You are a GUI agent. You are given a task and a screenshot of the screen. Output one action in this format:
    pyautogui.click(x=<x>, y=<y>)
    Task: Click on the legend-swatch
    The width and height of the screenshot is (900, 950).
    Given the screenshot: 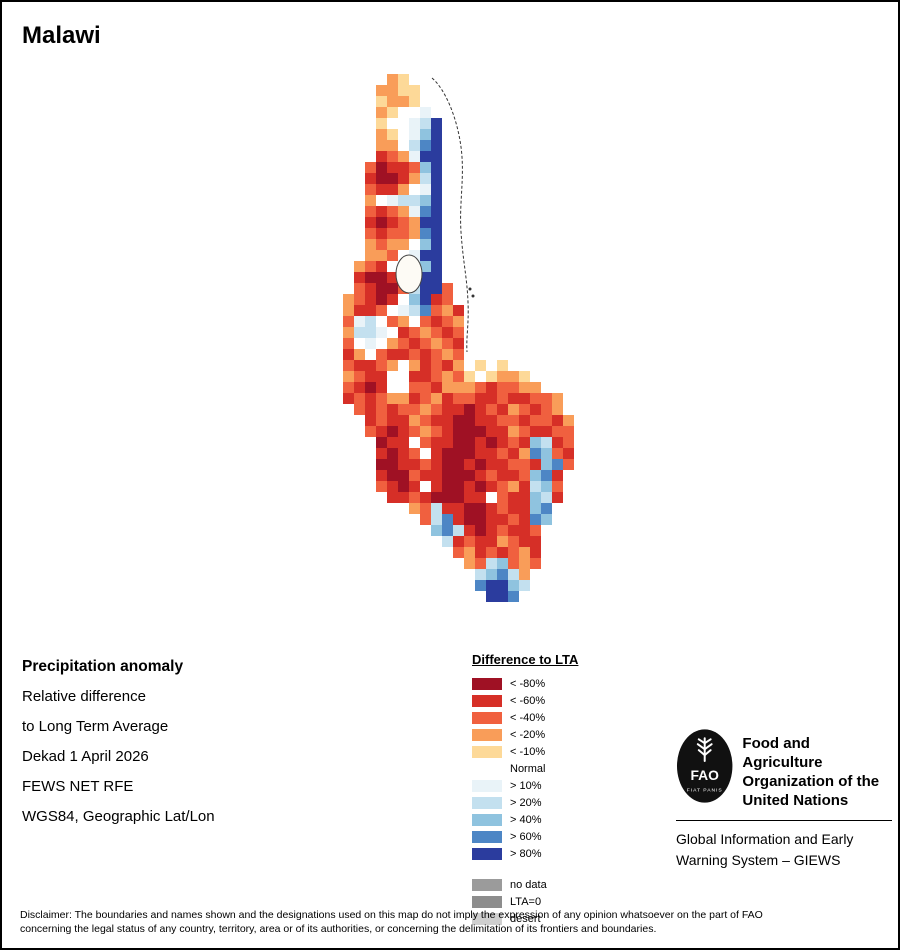 What is the action you would take?
    pyautogui.click(x=487, y=700)
    